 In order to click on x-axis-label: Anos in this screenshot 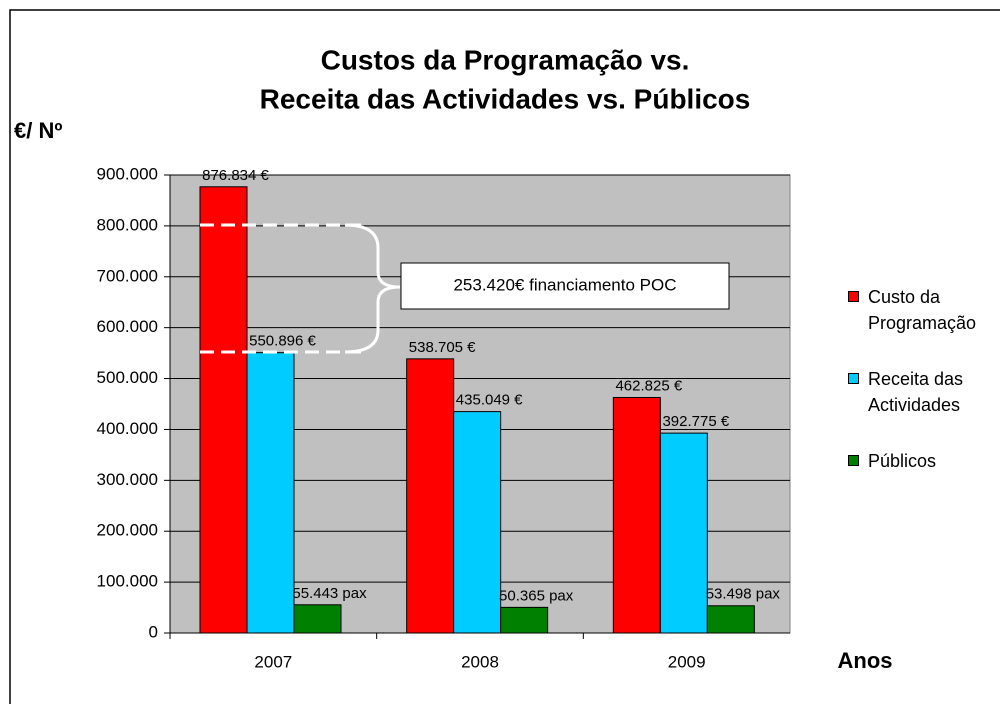, I will do `click(865, 660)`.